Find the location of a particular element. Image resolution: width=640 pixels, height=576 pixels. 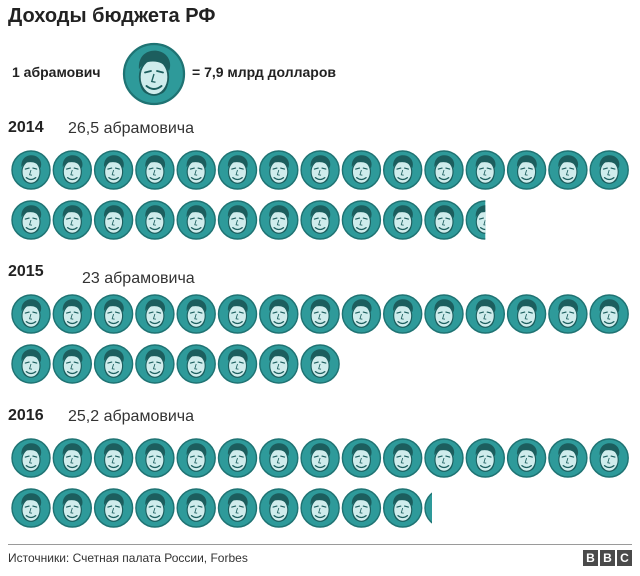

source-text: Источники: Счетная палата России, Forbes is located at coordinates (128, 558).